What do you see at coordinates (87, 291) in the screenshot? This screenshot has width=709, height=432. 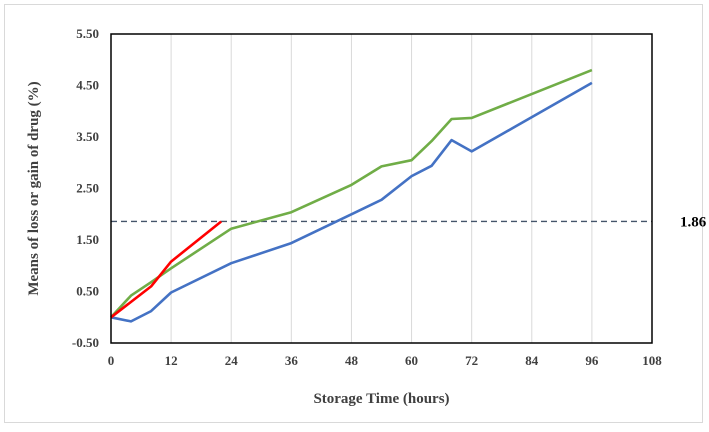 I see `y-tick-label: 0.50` at bounding box center [87, 291].